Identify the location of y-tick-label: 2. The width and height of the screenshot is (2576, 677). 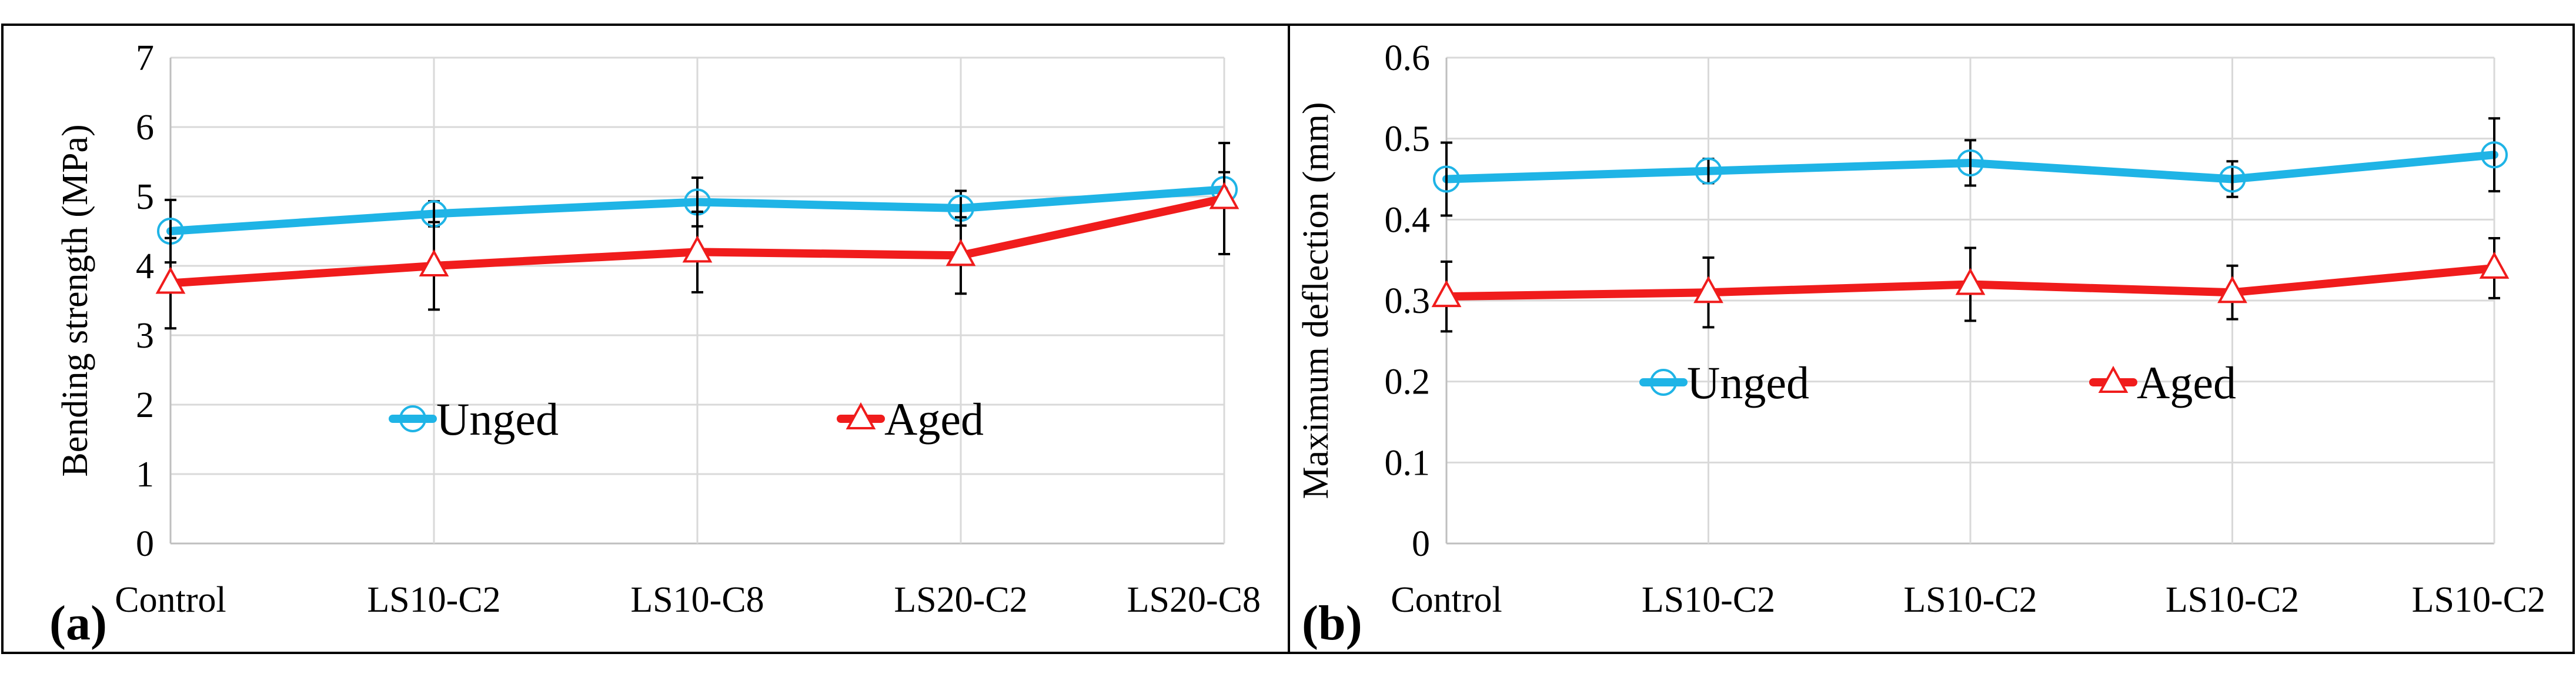
(145, 405).